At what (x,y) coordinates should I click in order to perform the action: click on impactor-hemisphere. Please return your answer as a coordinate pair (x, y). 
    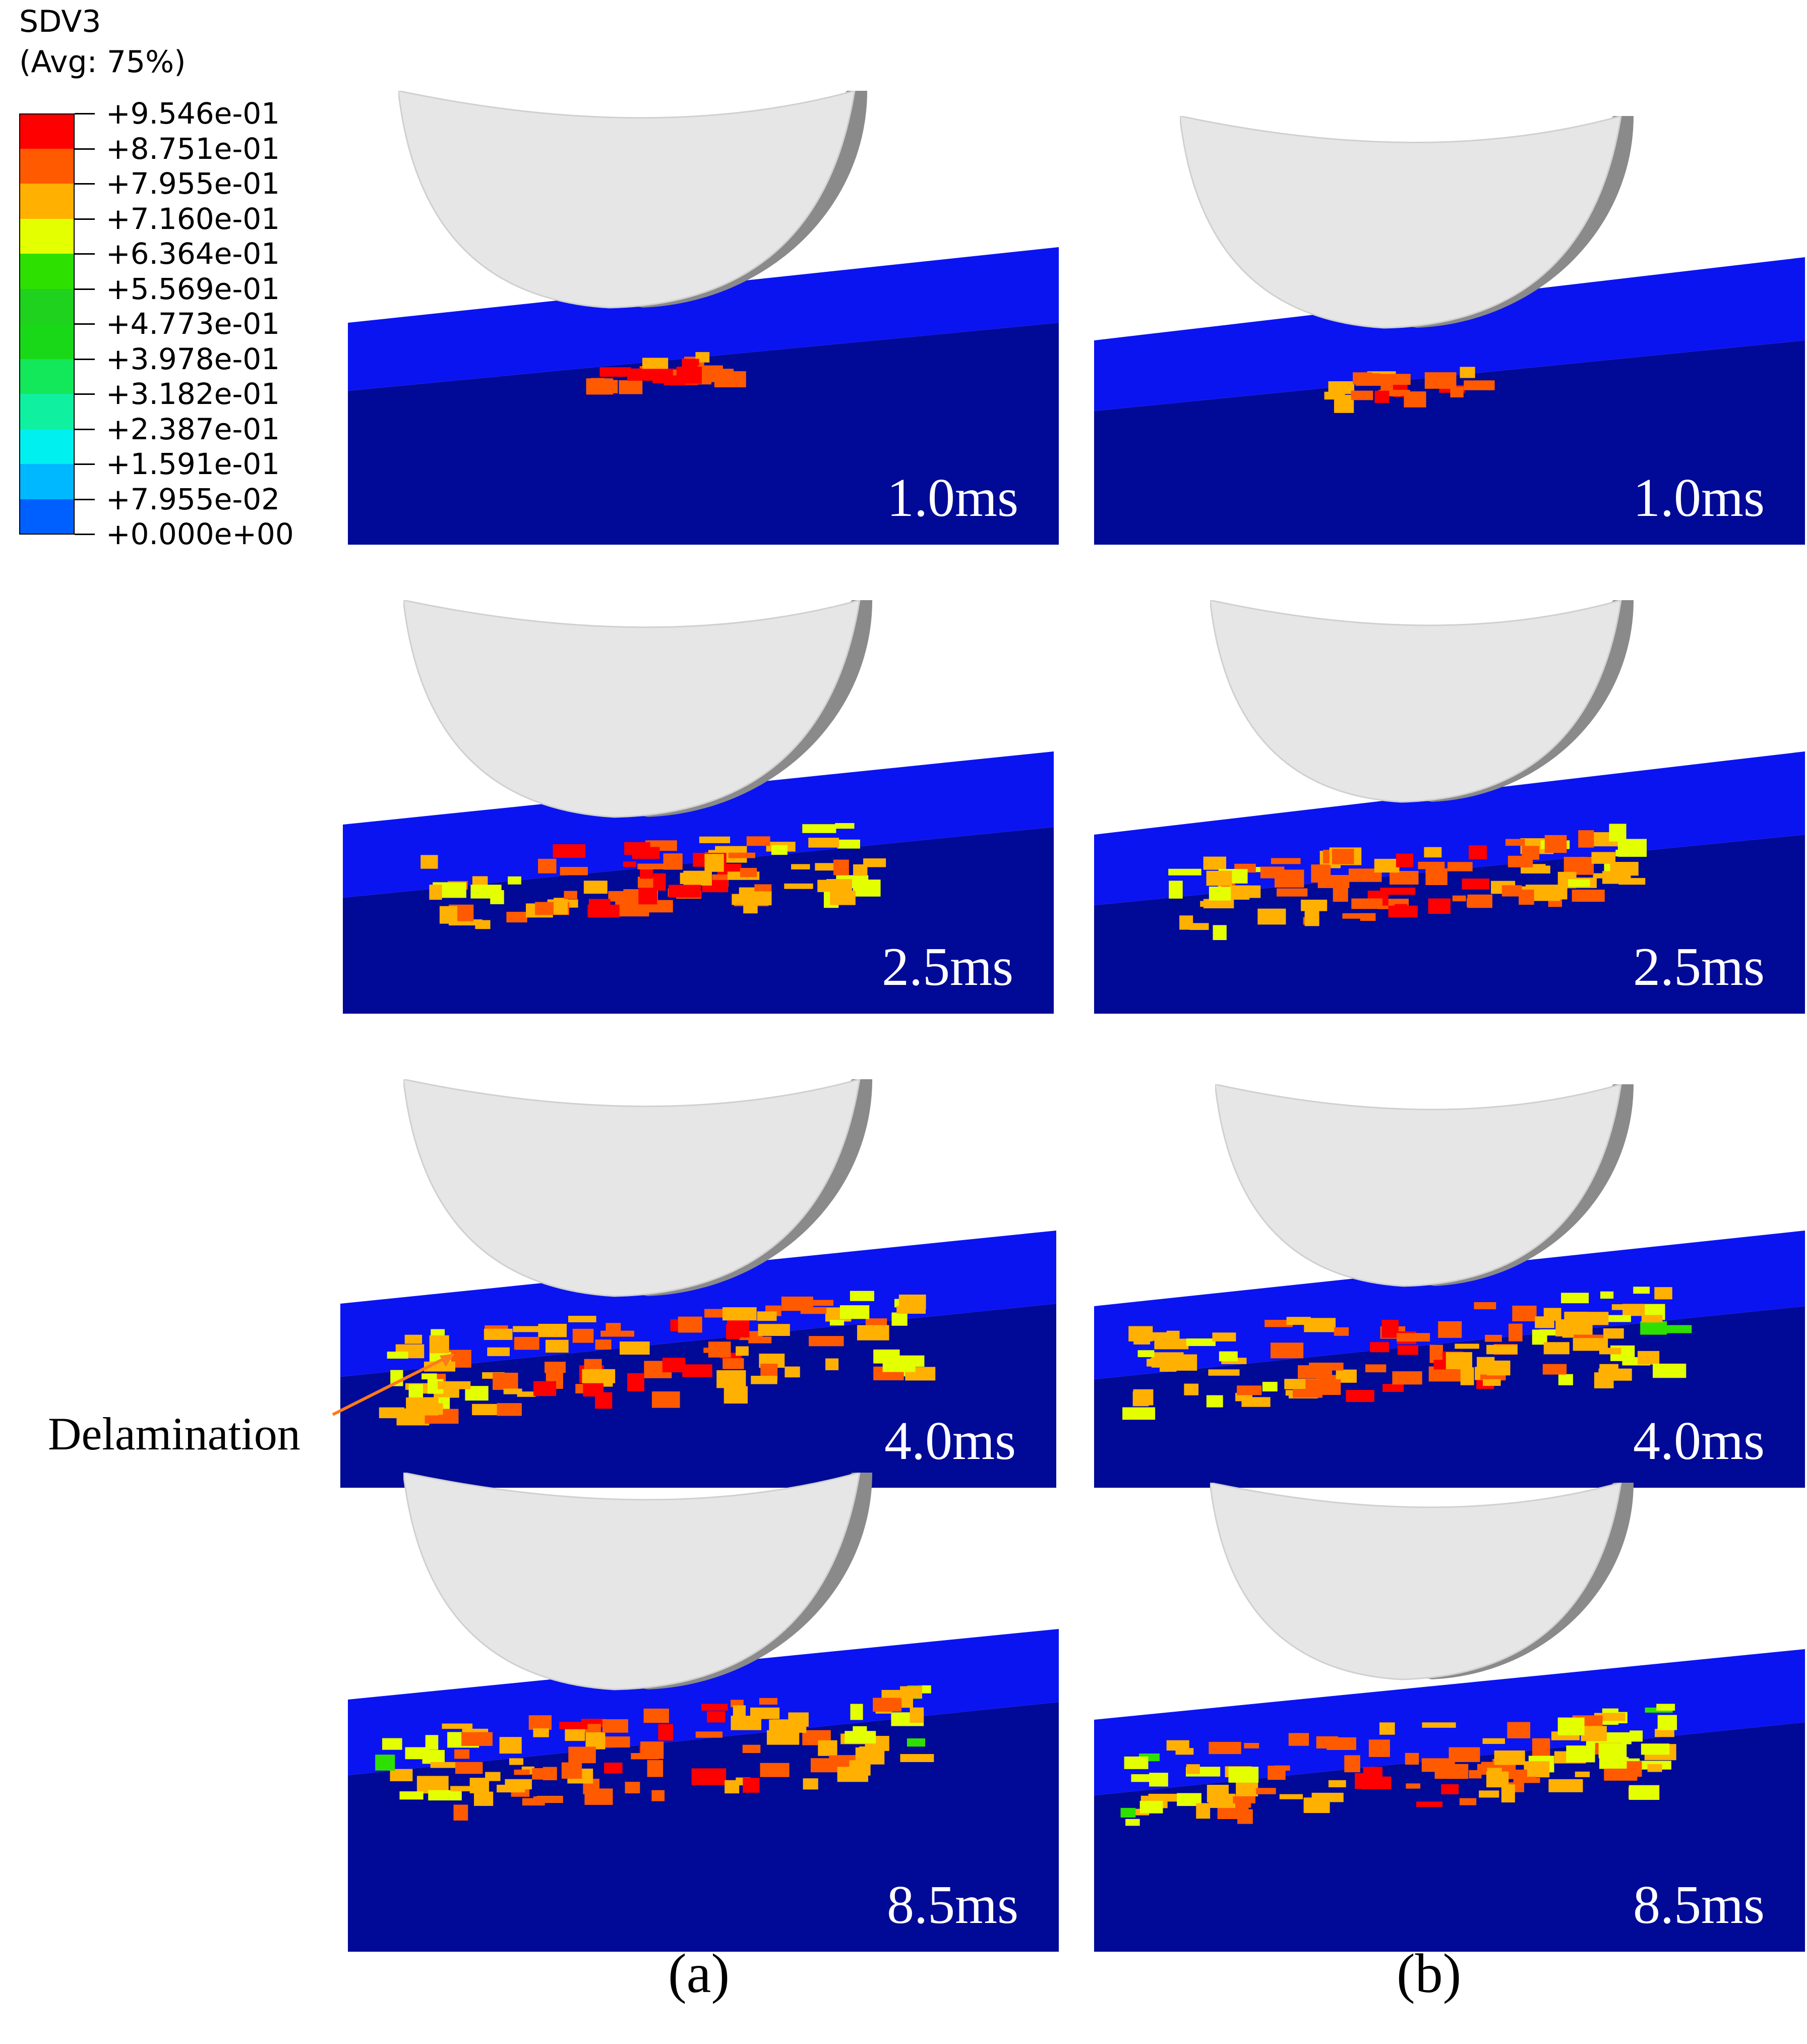
    Looking at the image, I should click on (633, 200).